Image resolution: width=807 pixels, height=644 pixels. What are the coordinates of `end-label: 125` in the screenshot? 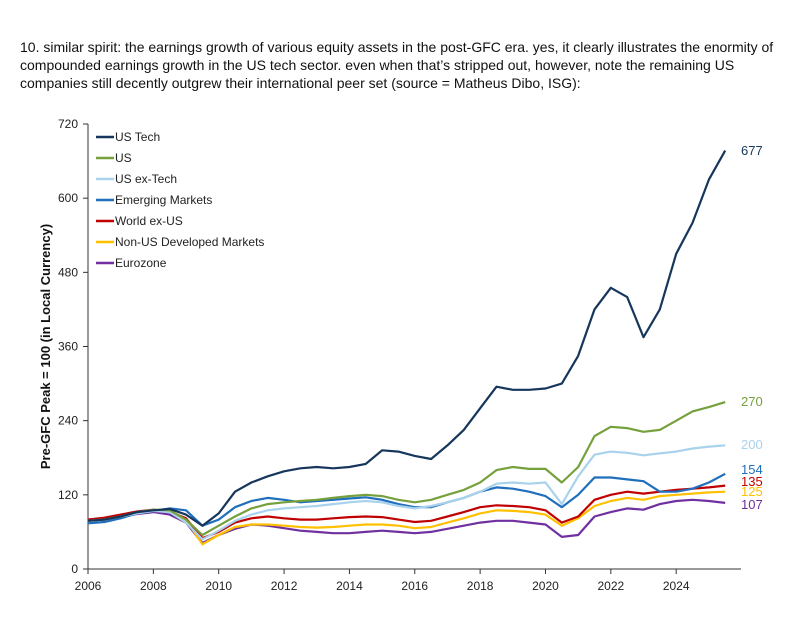 It's located at (752, 491).